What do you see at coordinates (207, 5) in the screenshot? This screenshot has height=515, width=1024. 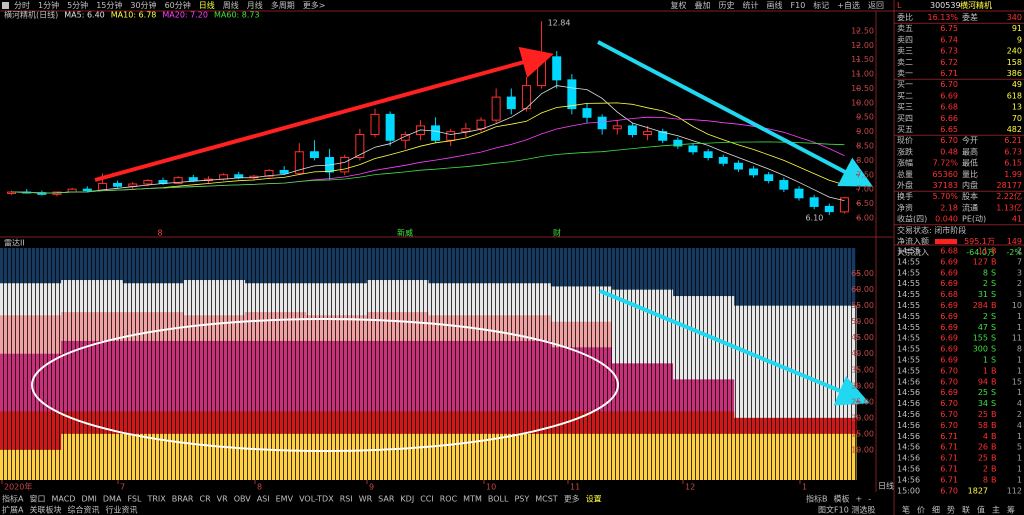 I see `toolbar-button: 日线` at bounding box center [207, 5].